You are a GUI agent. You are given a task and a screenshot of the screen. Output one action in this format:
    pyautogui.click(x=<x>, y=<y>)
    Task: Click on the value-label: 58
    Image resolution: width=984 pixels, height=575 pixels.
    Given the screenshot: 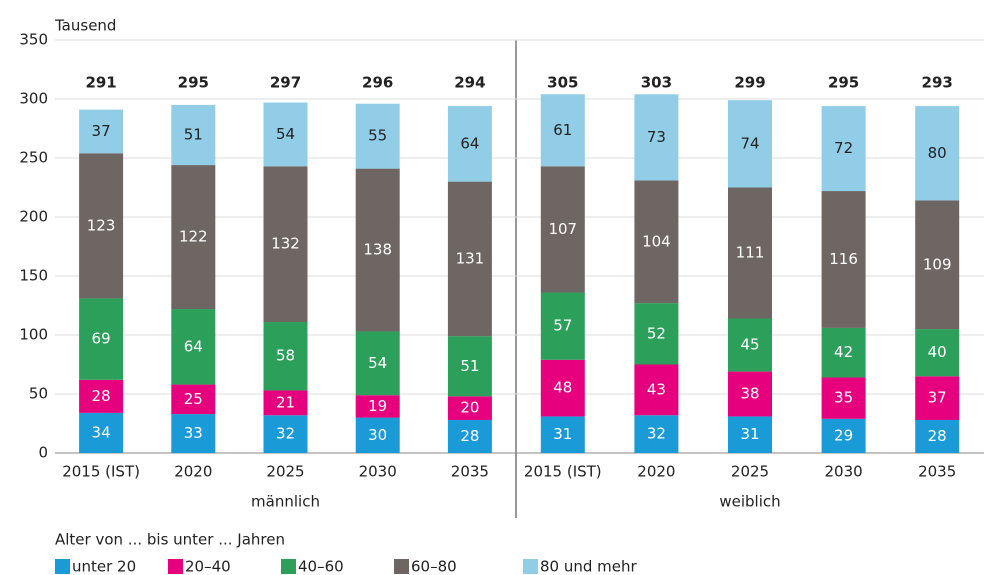 What is the action you would take?
    pyautogui.click(x=285, y=356)
    